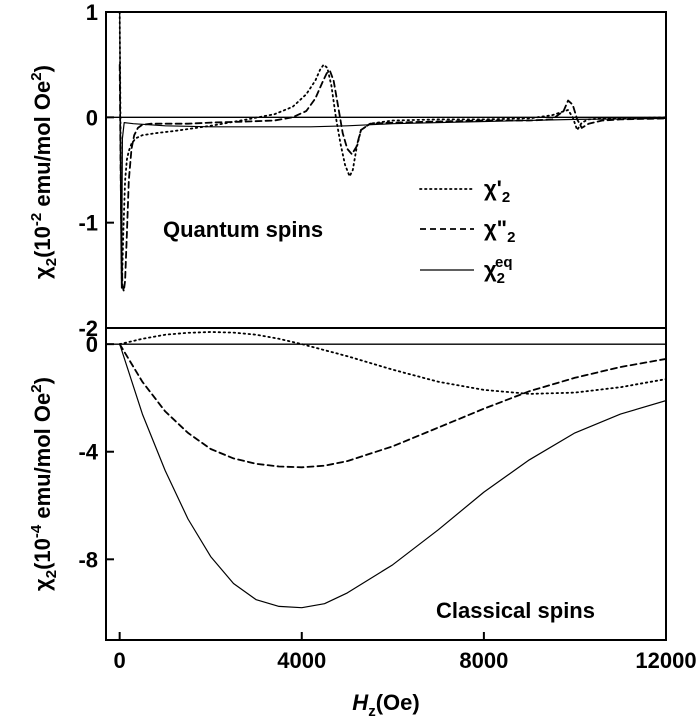 The image size is (697, 725). Describe the element at coordinates (88, 223) in the screenshot. I see `ytick-label-top-2: -1` at that location.